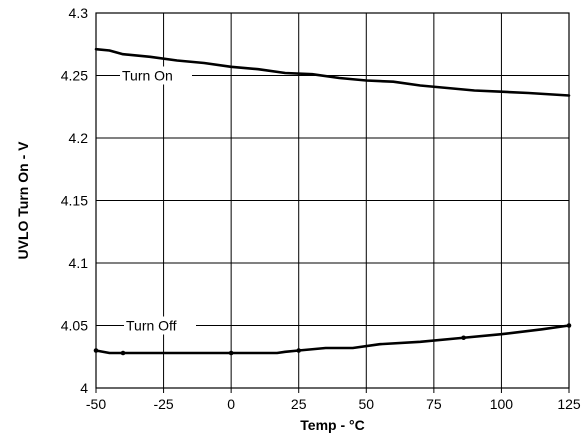  What do you see at coordinates (74, 201) in the screenshot?
I see `y-tick-label: 4.15` at bounding box center [74, 201].